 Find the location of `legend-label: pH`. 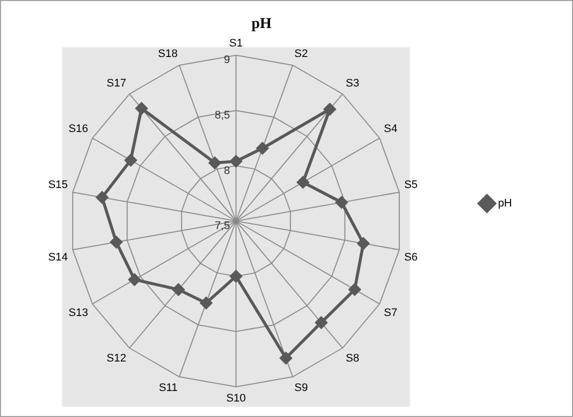

legend-label: pH is located at coordinates (505, 204).